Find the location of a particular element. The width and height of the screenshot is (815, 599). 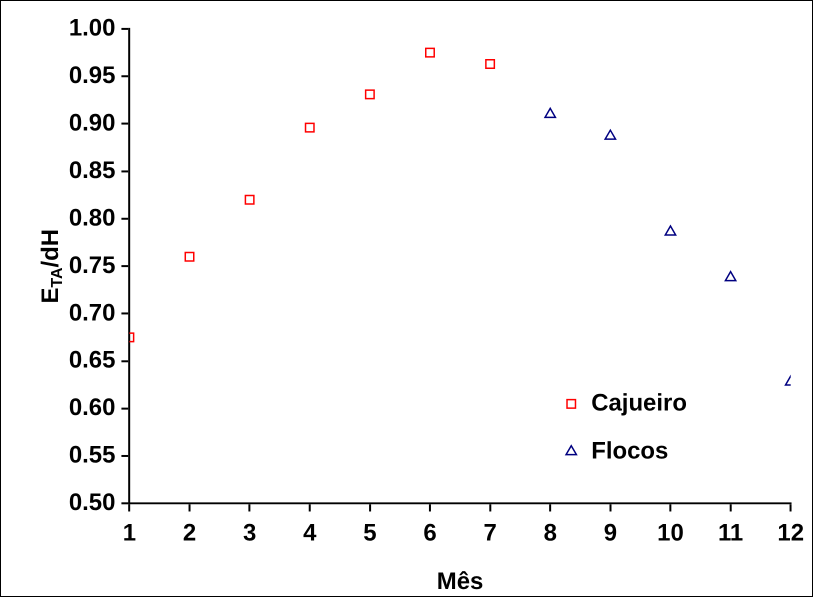

y-tick-label: 0.70 is located at coordinates (92, 312).